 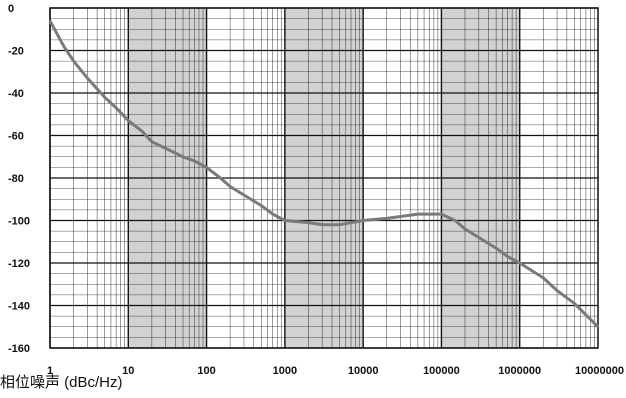 What do you see at coordinates (19, 307) in the screenshot?
I see `y-tick-label: -140` at bounding box center [19, 307].